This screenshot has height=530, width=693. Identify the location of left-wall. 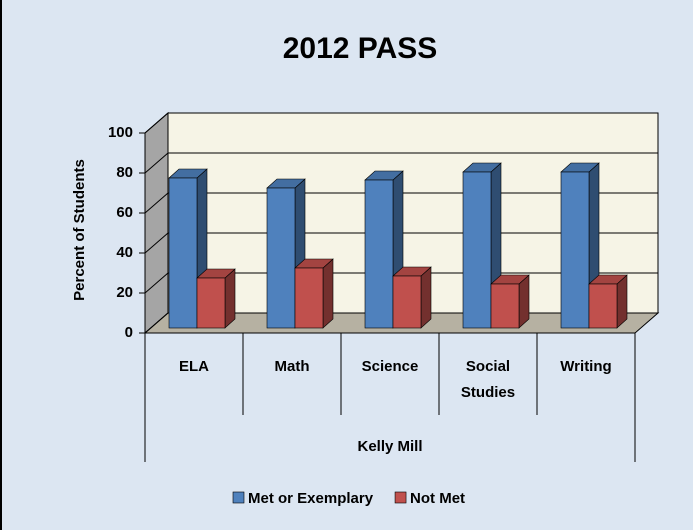
(156, 223).